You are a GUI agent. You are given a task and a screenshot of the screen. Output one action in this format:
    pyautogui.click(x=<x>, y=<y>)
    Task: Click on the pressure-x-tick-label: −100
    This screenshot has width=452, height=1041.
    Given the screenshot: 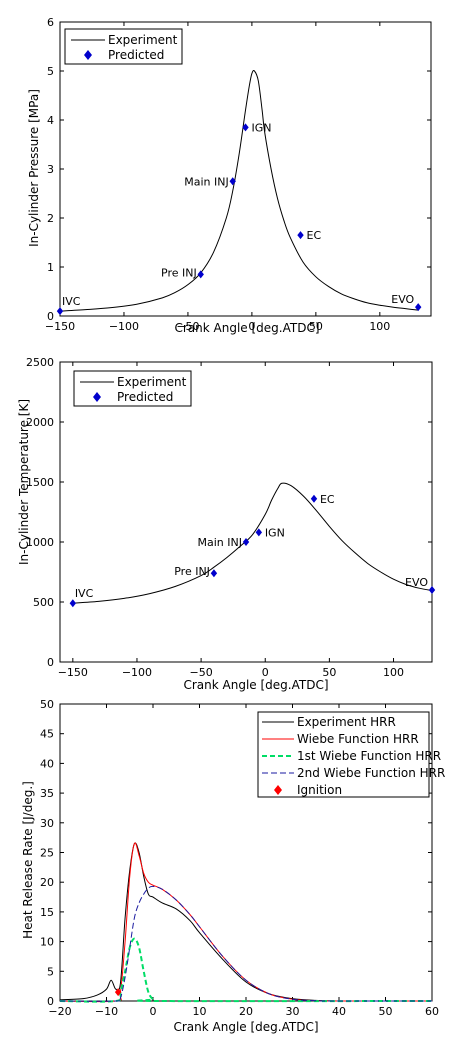 What is the action you would take?
    pyautogui.click(x=124, y=326)
    